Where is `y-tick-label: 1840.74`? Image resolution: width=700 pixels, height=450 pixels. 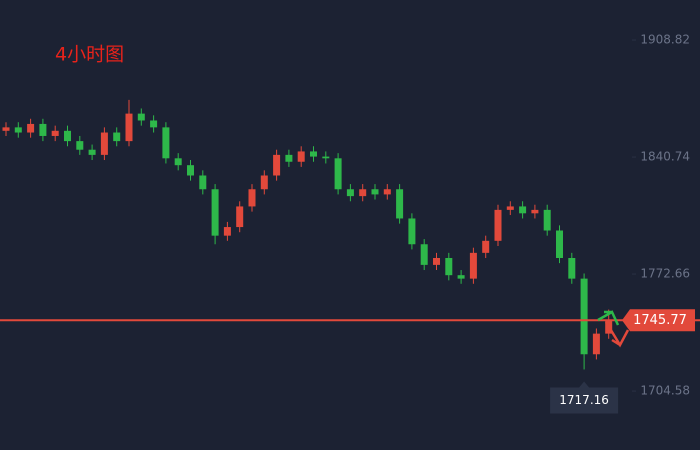
y-tick-label: 1840.74 is located at coordinates (665, 157).